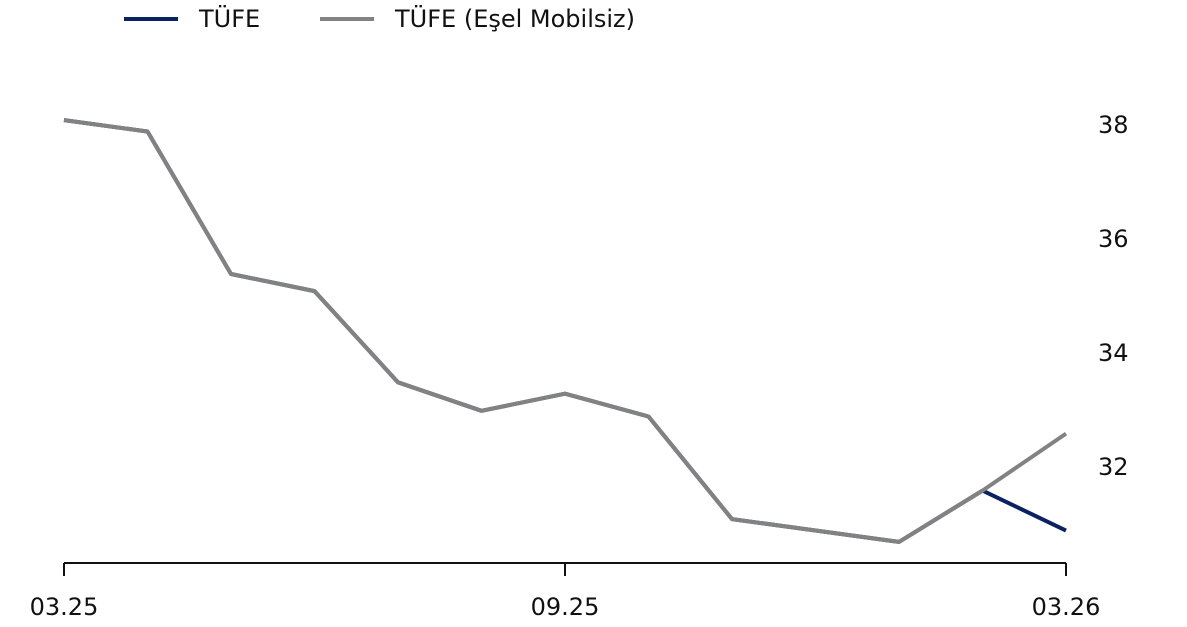 This screenshot has height=627, width=1187. Describe the element at coordinates (64, 607) in the screenshot. I see `x-tick-label: 03.25` at that location.